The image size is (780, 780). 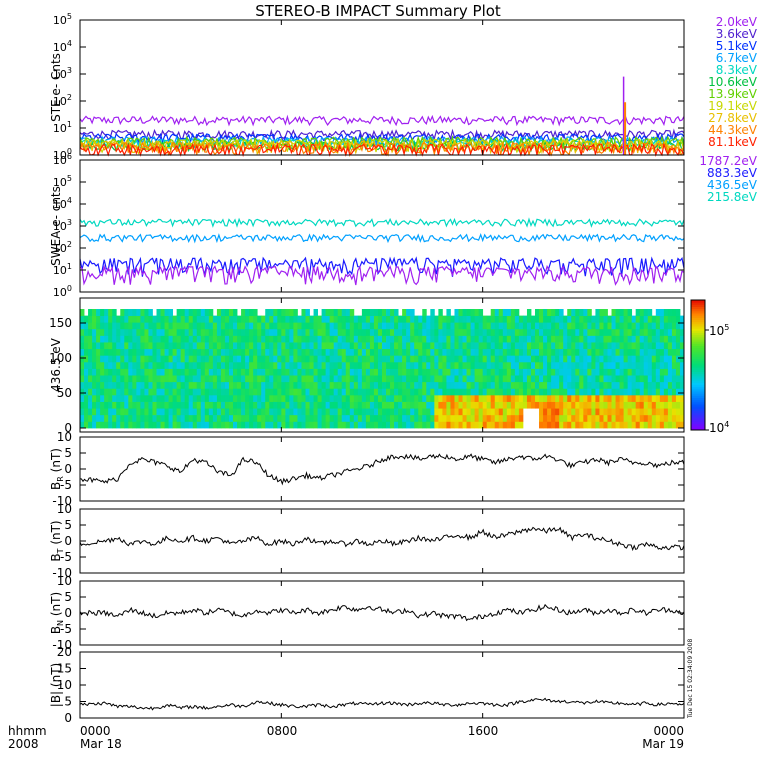 What do you see at coordinates (690, 678) in the screenshot?
I see `timestamp: Tue Dec 15 02:34:09 2008` at bounding box center [690, 678].